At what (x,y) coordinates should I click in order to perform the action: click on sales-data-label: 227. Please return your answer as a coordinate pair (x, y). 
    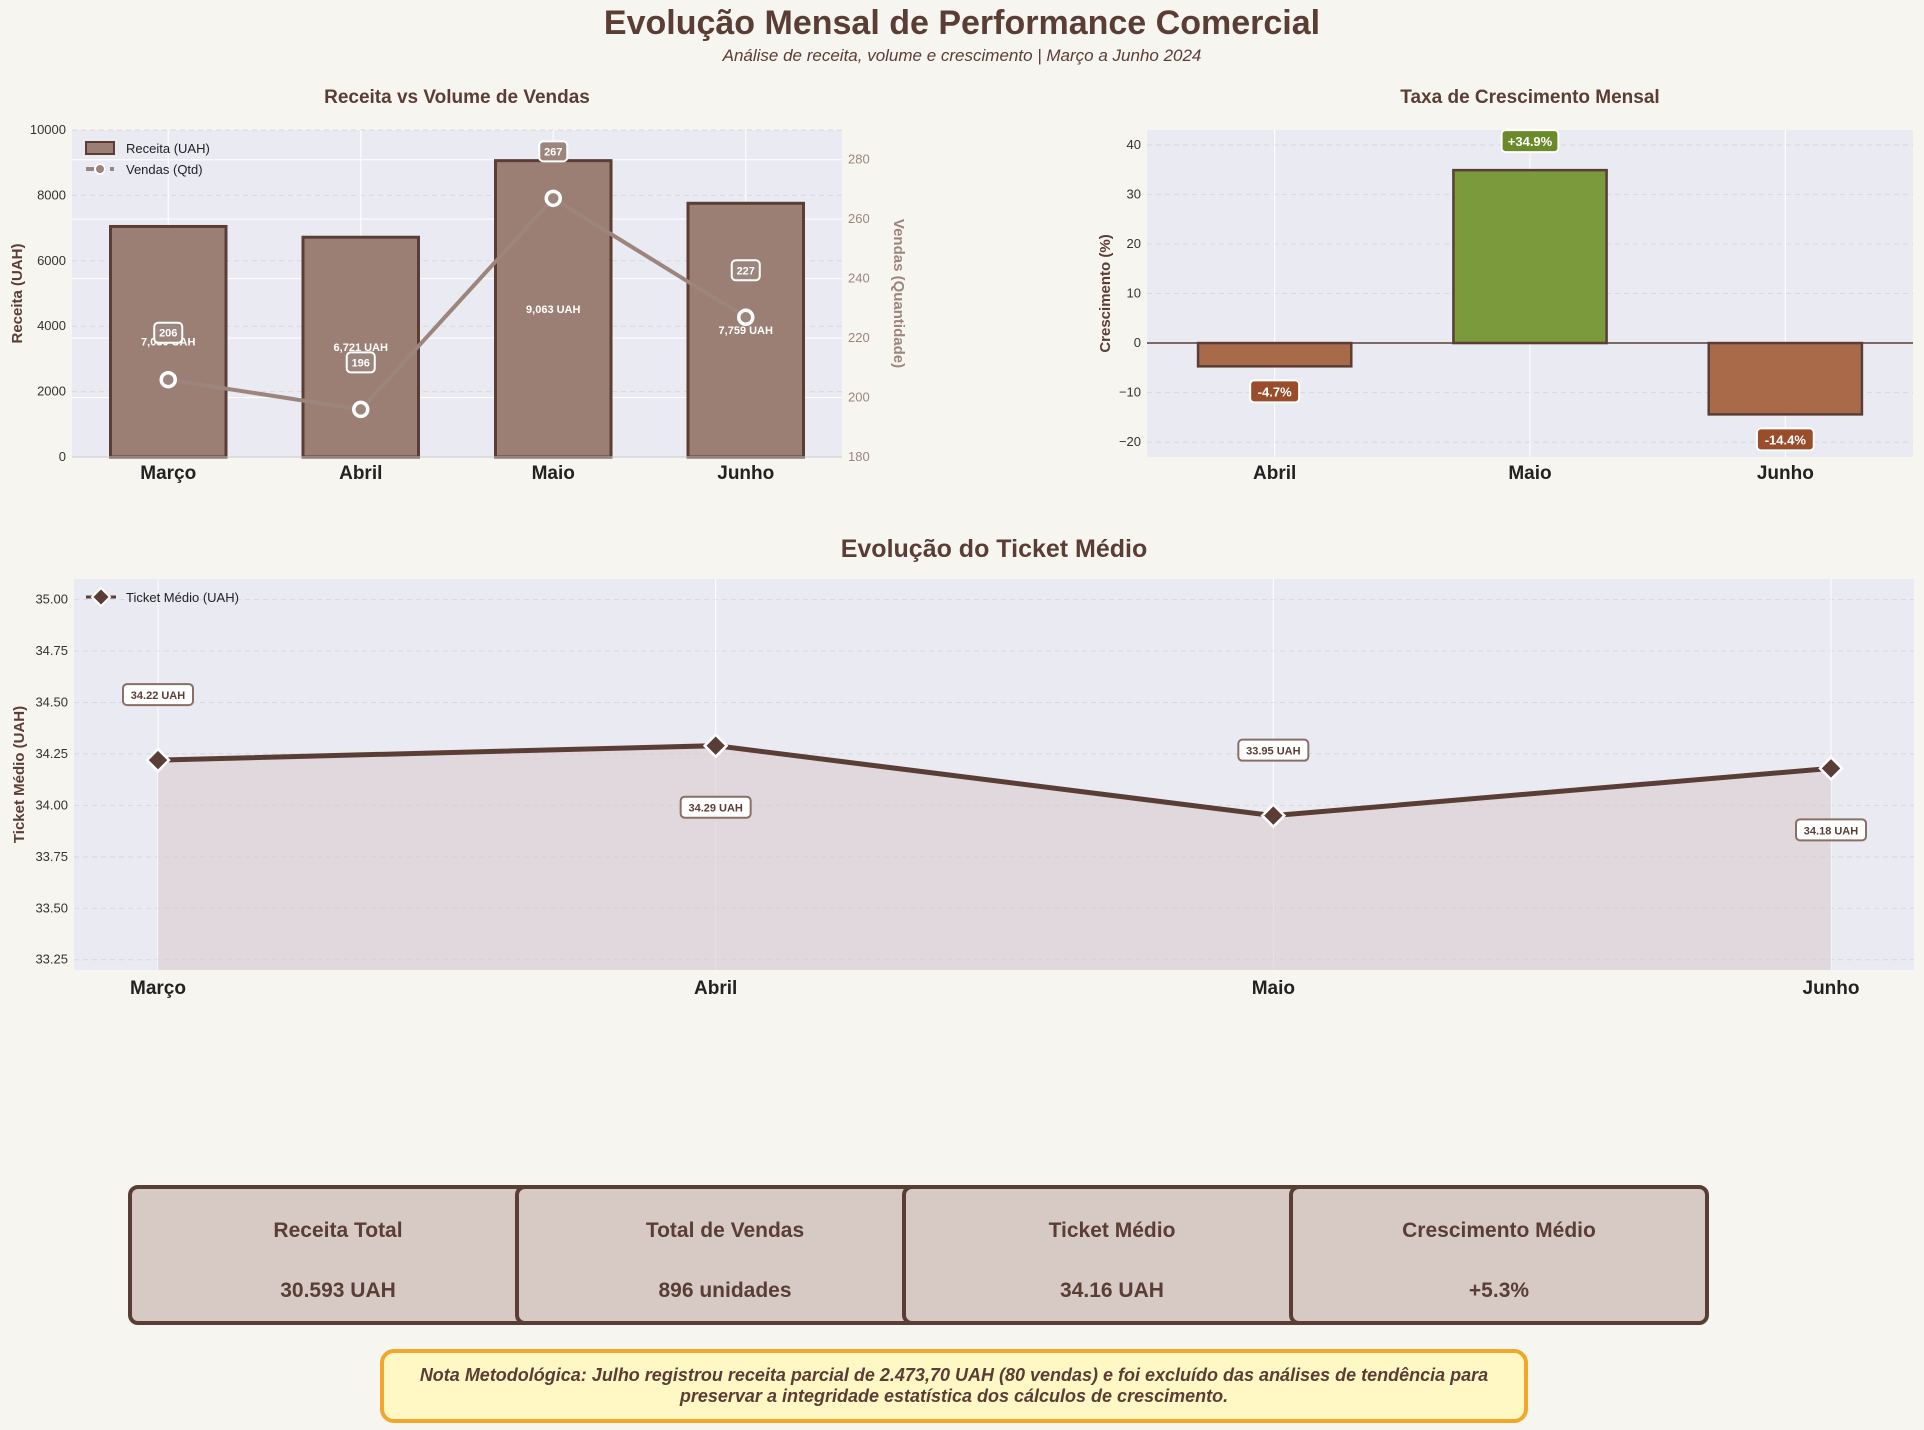
    Looking at the image, I should click on (746, 271).